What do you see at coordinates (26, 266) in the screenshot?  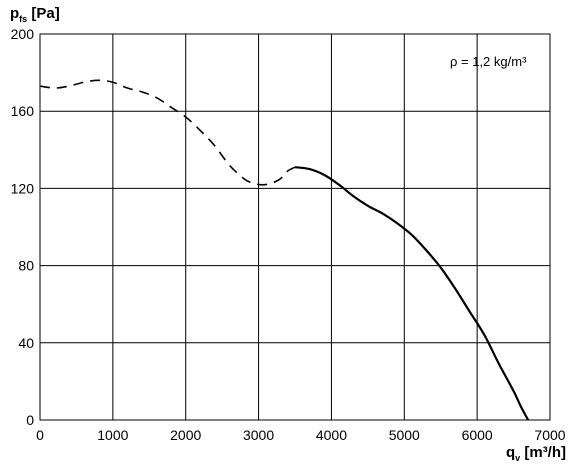 I see `y-tick-label-2: 80` at bounding box center [26, 266].